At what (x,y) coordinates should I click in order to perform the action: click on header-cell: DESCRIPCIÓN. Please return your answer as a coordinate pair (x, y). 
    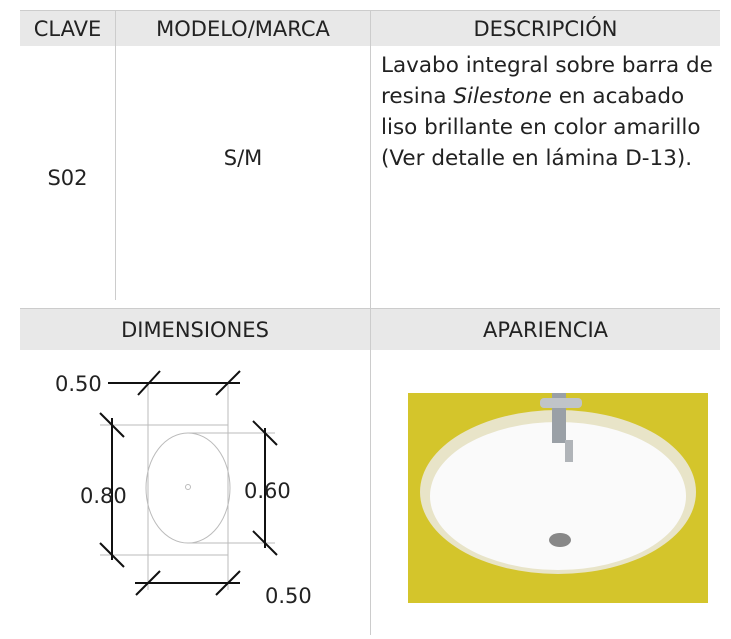
    Looking at the image, I should click on (545, 28).